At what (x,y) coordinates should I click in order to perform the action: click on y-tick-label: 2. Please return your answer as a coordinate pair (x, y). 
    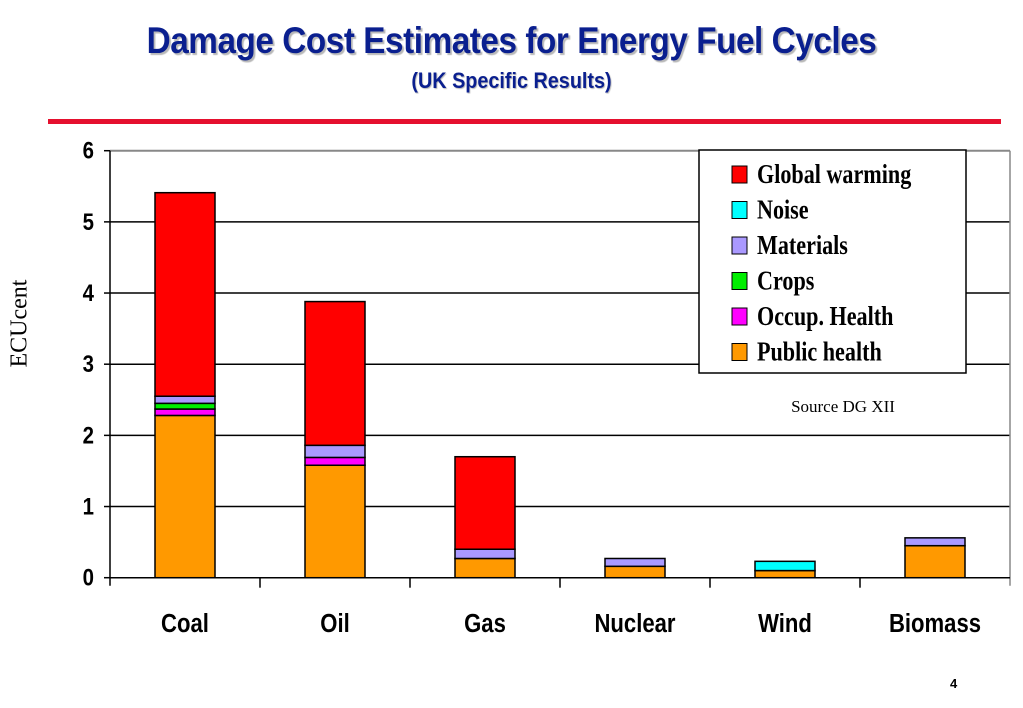
    Looking at the image, I should click on (88, 435).